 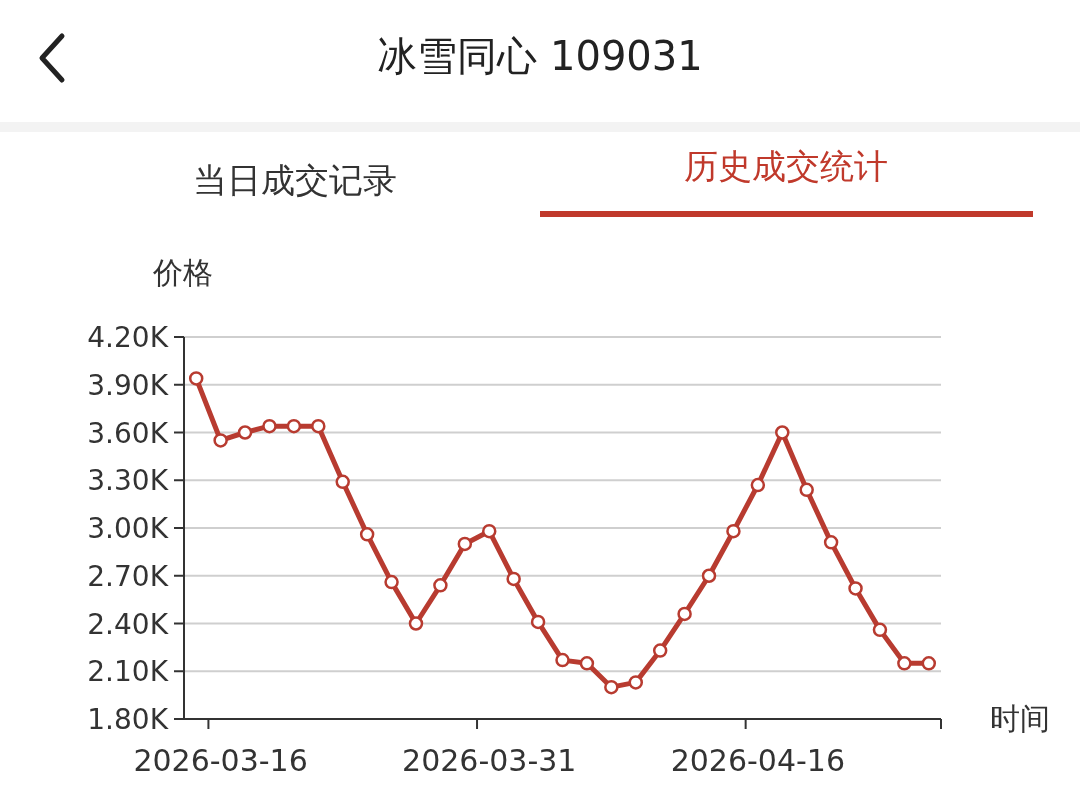 What do you see at coordinates (128, 433) in the screenshot?
I see `y-tick-label: 3.60K` at bounding box center [128, 433].